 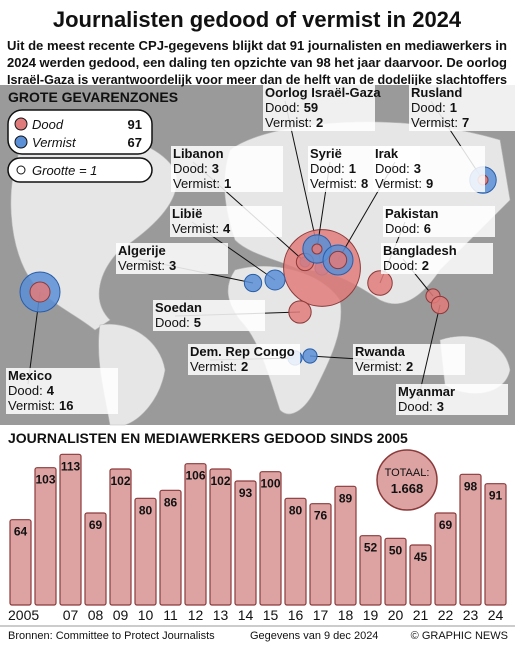 I want to click on x-tick-label: 17, so click(x=321, y=615).